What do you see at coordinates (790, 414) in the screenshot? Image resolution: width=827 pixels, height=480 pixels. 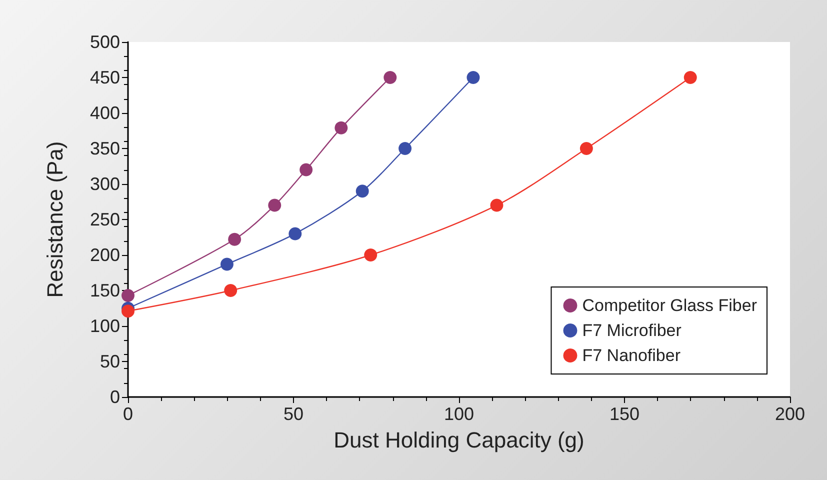 I see `x-tick-label: 200` at bounding box center [790, 414].